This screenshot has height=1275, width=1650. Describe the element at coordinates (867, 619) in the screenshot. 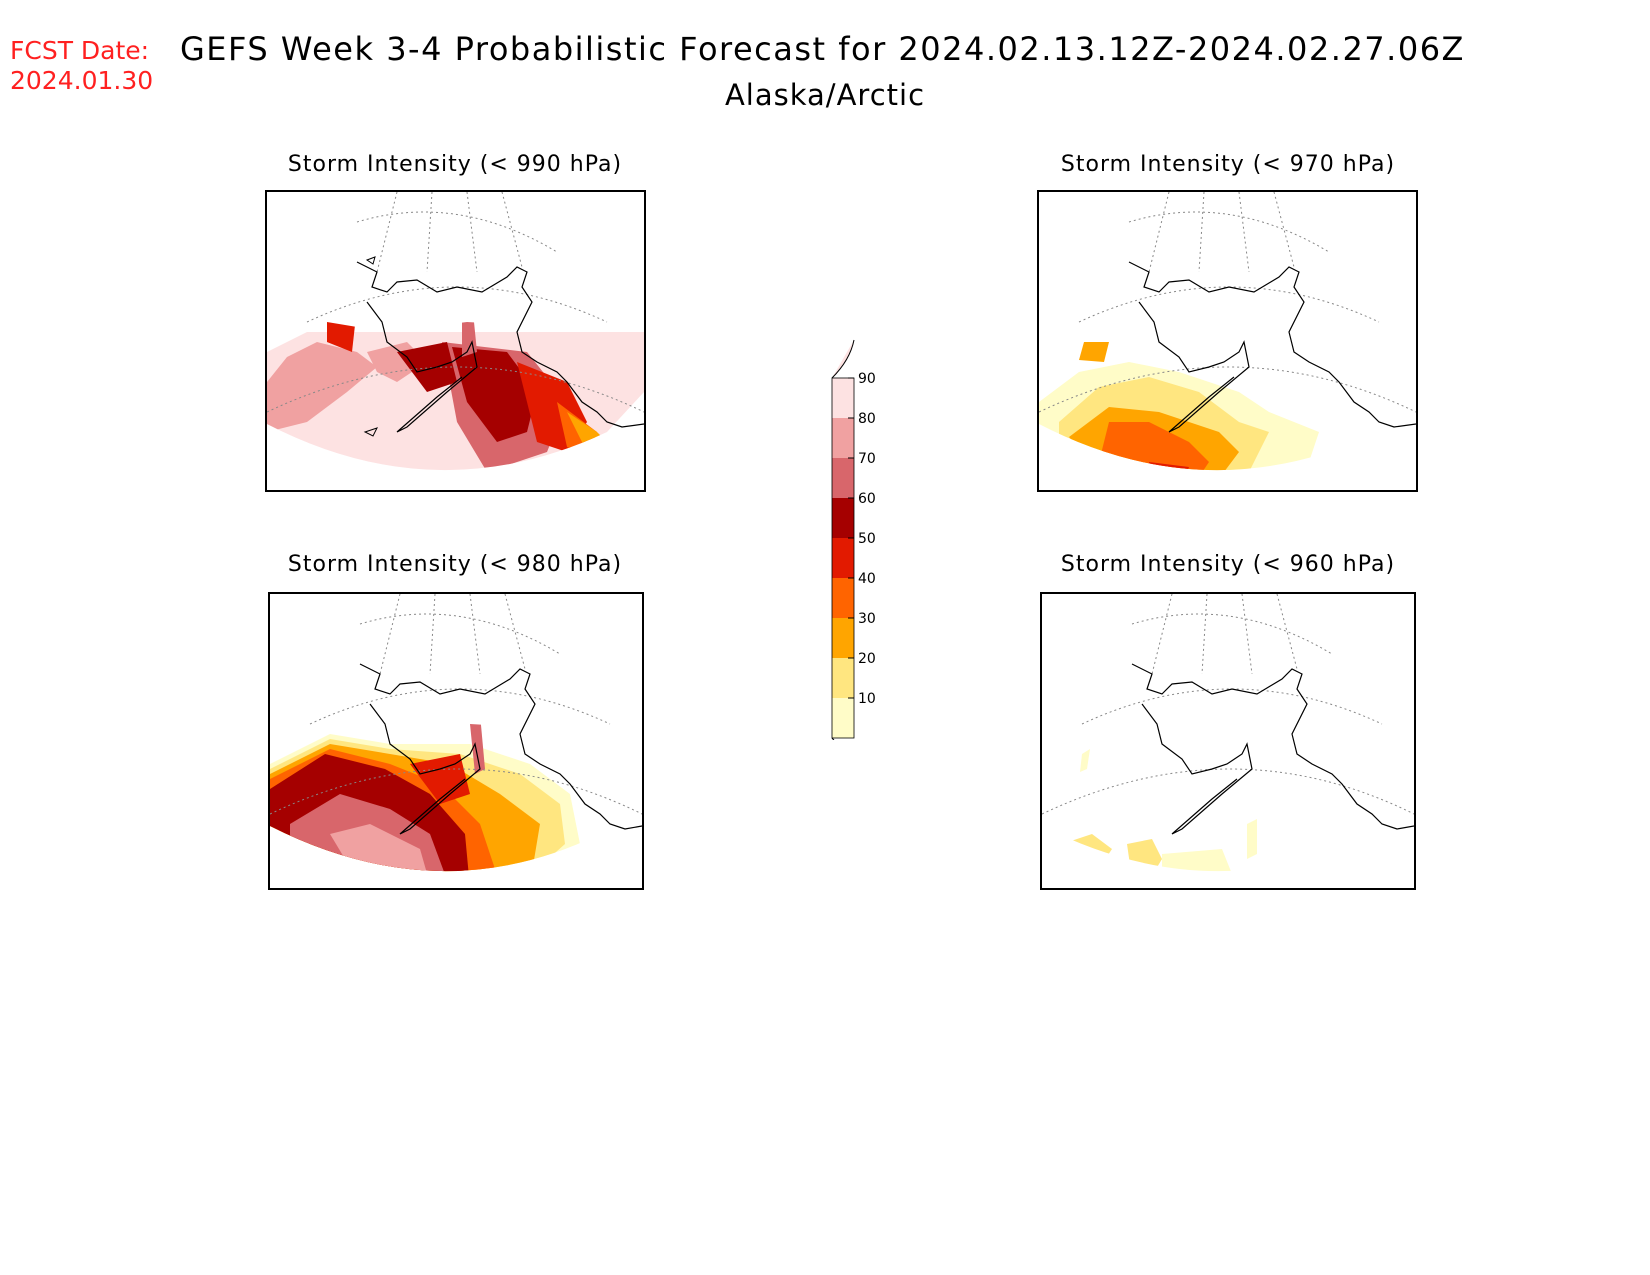

I see `colorbar-tick-label: 30` at that location.